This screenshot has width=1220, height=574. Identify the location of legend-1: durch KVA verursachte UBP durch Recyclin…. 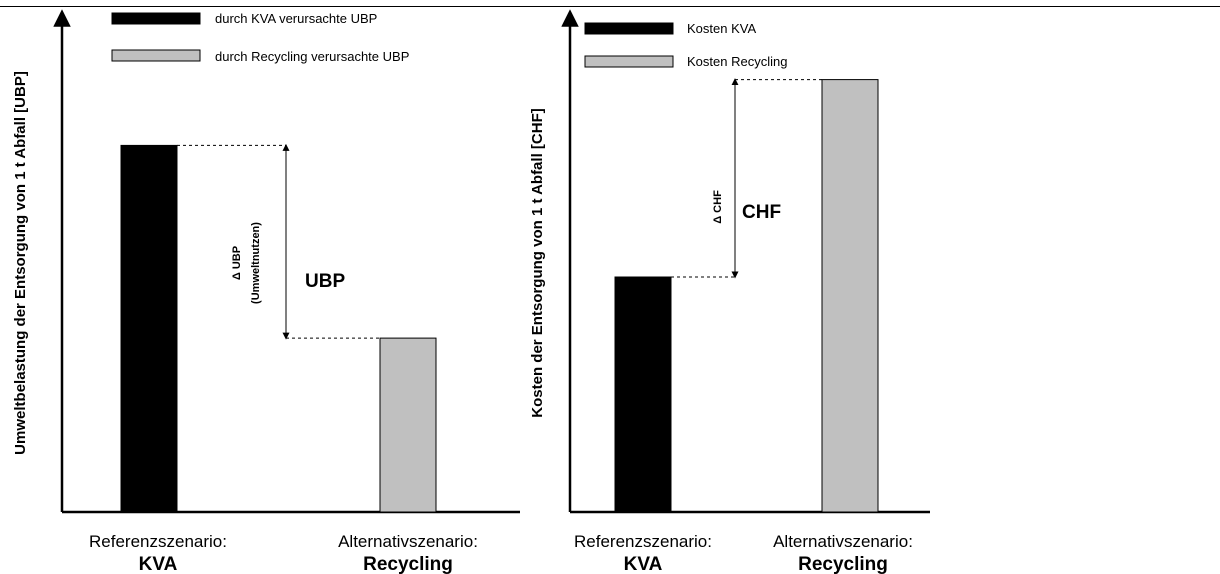
(260, 37).